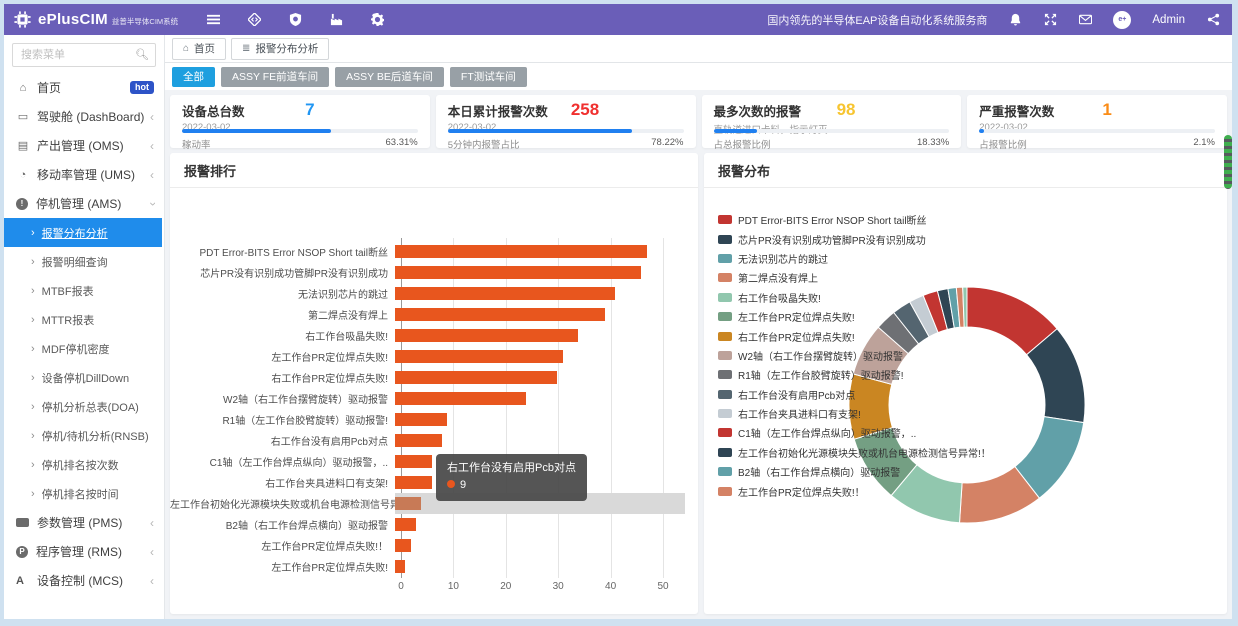 The height and width of the screenshot is (626, 1238). What do you see at coordinates (1097, 131) in the screenshot?
I see `card-progressbar` at bounding box center [1097, 131].